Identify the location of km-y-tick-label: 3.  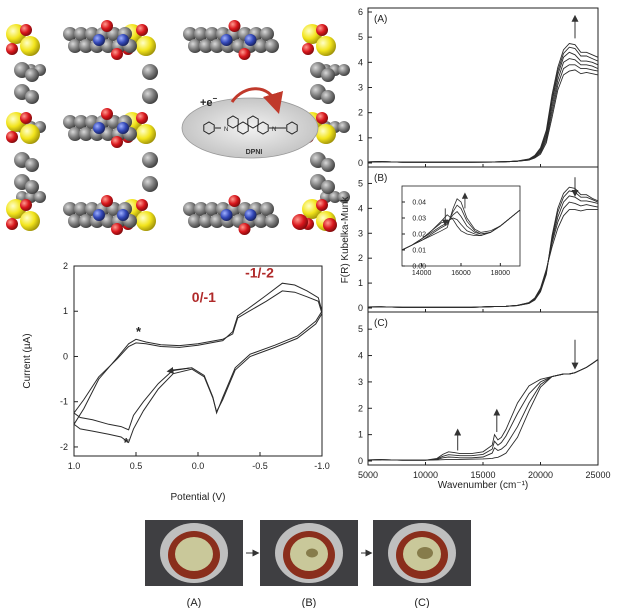
(360, 382).